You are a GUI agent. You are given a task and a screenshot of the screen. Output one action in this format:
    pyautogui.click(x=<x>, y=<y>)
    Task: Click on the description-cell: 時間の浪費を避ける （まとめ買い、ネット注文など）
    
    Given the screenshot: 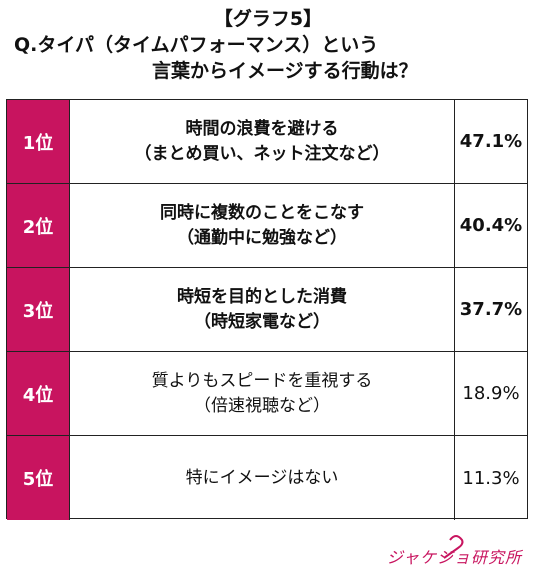 What is the action you would take?
    pyautogui.click(x=262, y=141)
    